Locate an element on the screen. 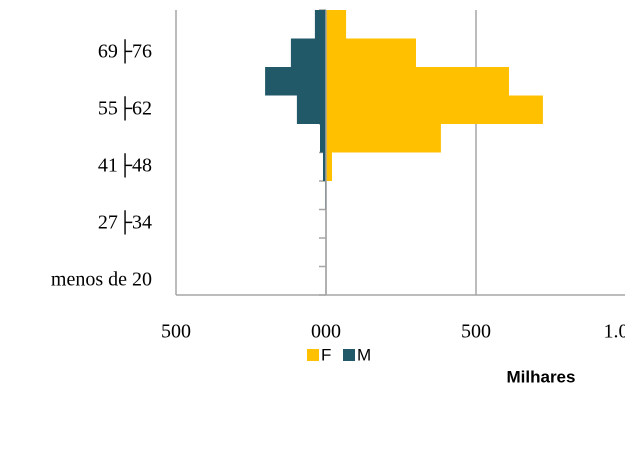 The height and width of the screenshot is (450, 625). legend-label: F is located at coordinates (326, 354).